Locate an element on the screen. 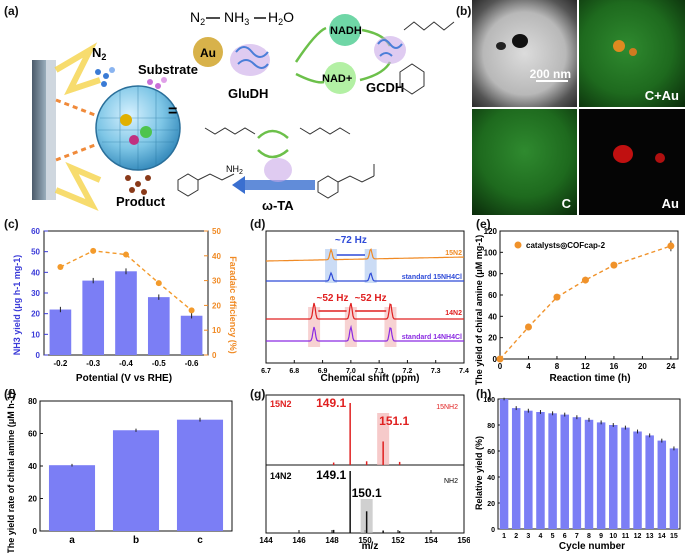 This screenshot has height=558, width=685. h-ytick-label: 60 is located at coordinates (491, 452).